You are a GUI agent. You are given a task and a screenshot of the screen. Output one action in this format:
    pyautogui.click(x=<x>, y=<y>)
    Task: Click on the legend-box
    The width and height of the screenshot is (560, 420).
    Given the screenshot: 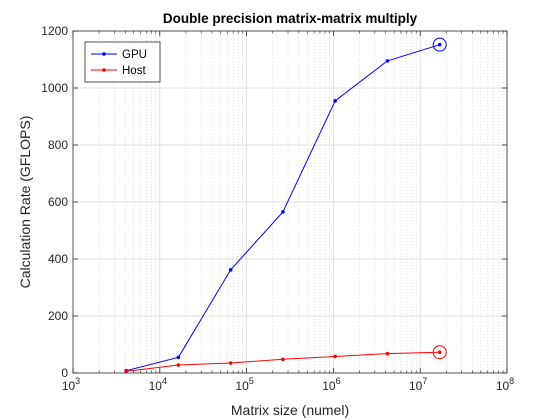 What is the action you would take?
    pyautogui.click(x=122, y=62)
    